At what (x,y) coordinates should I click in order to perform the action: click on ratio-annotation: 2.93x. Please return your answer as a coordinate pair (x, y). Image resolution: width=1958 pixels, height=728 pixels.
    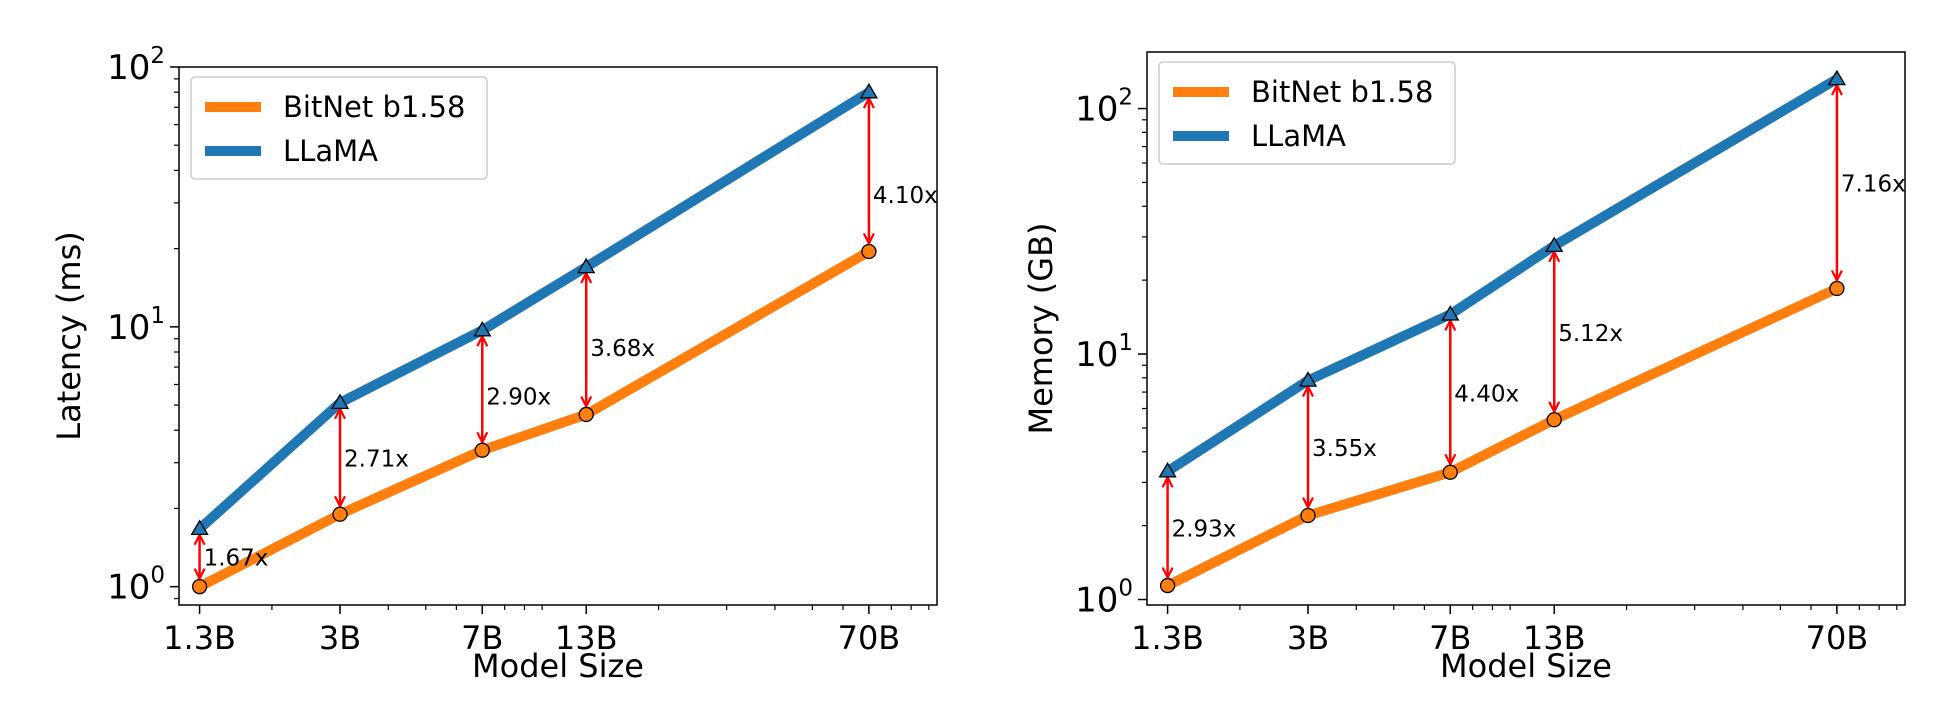
    Looking at the image, I should click on (1204, 529).